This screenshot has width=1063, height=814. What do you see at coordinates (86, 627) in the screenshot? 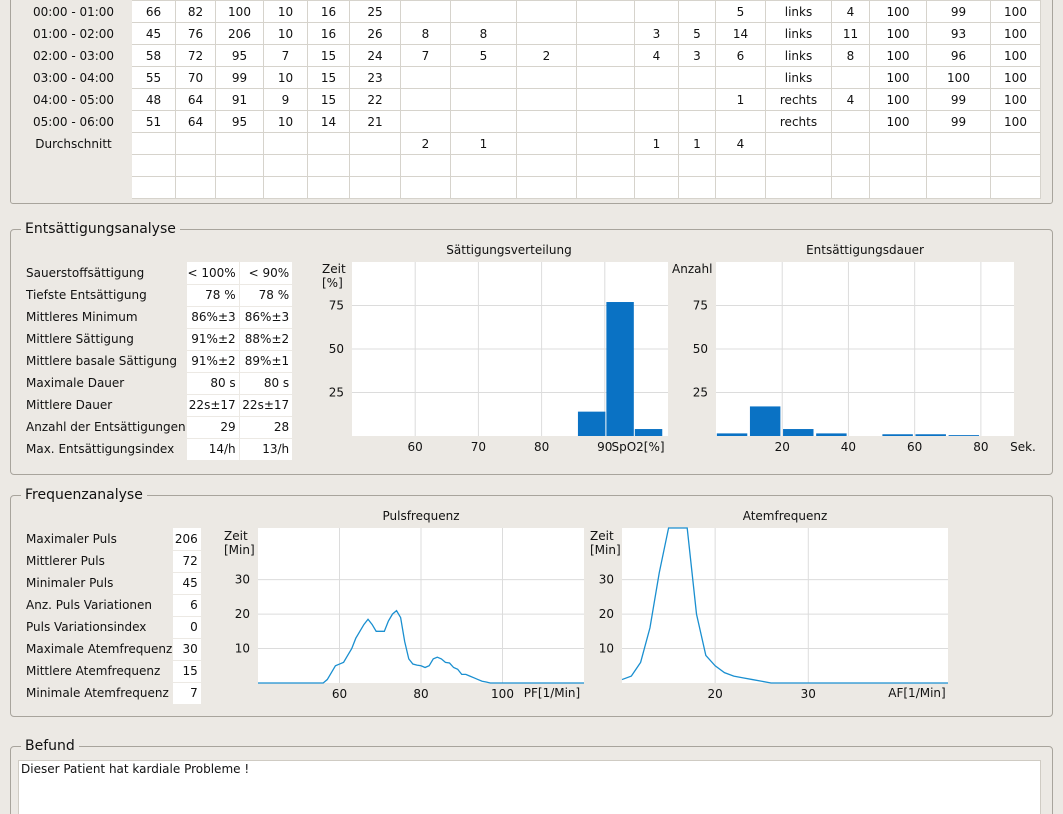
I see `stat-label: Puls Variationsindex` at bounding box center [86, 627].